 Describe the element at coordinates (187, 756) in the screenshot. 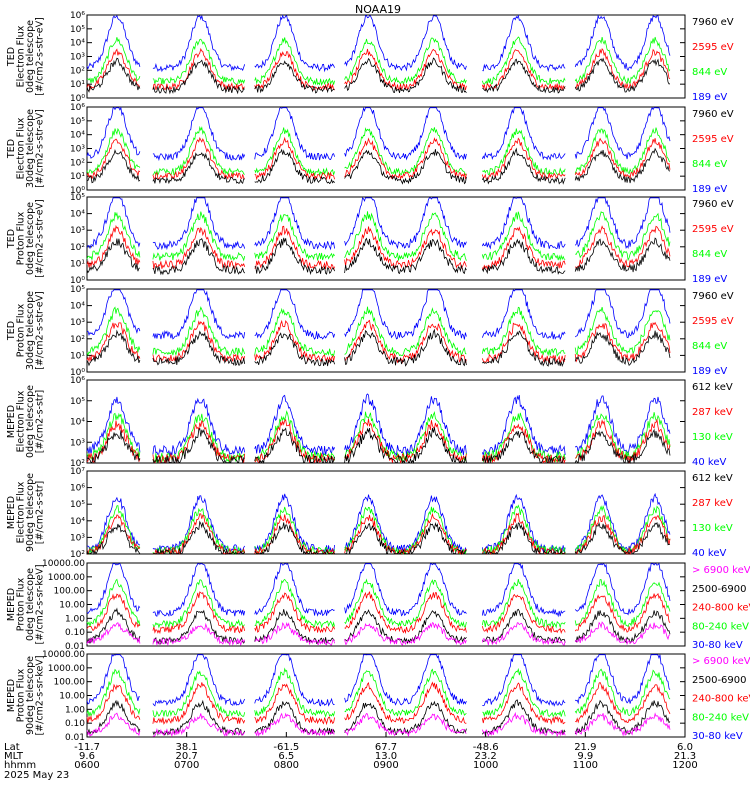

I see `x-tick-mlt: 20.7` at that location.